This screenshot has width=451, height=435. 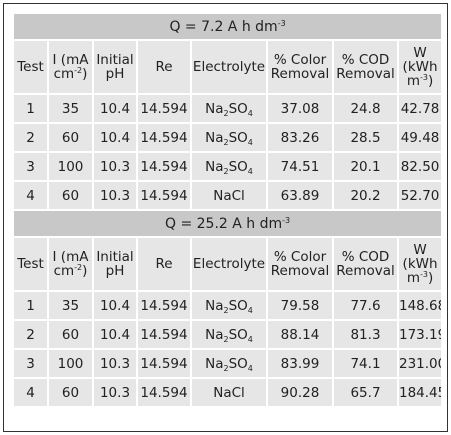 What do you see at coordinates (214, 363) in the screenshot?
I see `cell-electrolyte: Na` at bounding box center [214, 363].